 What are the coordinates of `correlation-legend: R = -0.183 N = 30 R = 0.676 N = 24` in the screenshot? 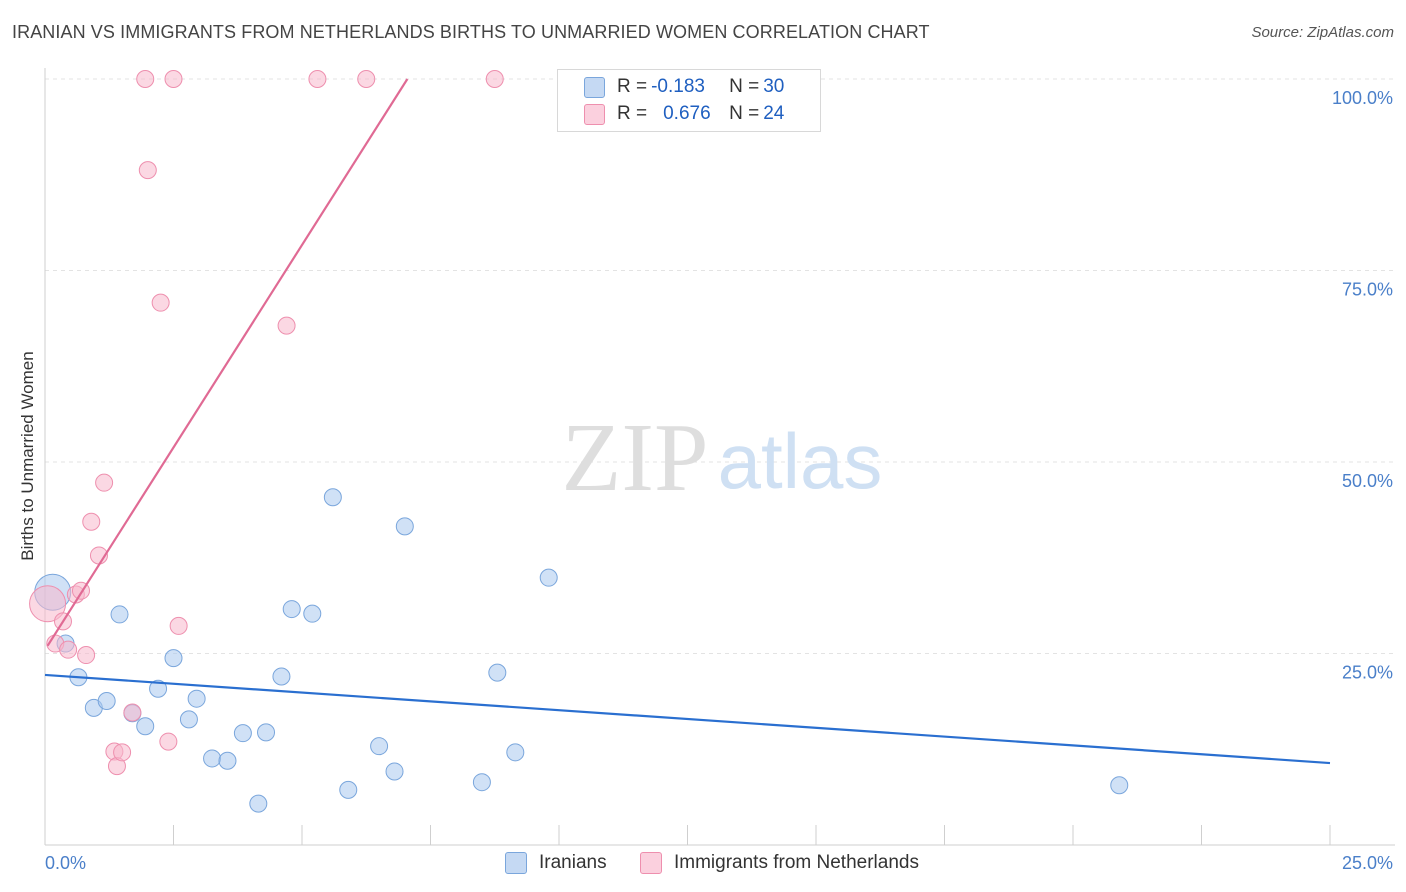 It's located at (689, 100).